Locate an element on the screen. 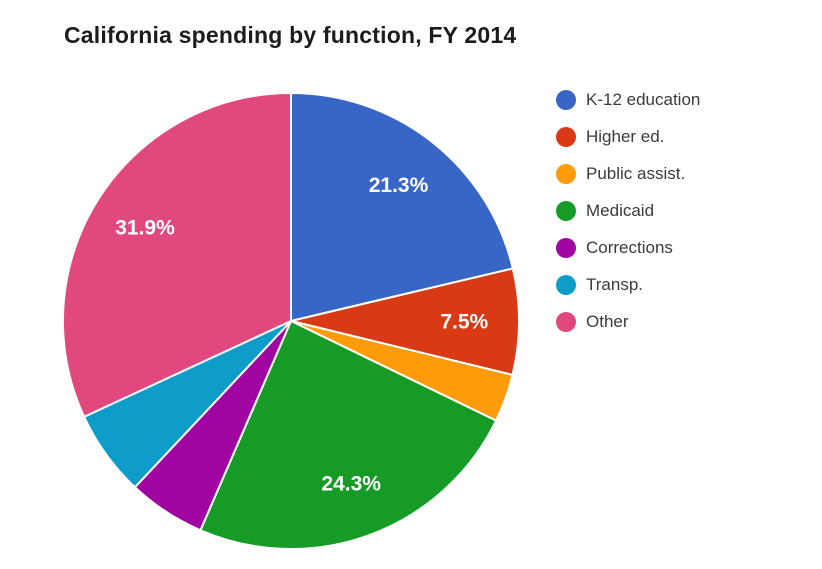 This screenshot has height=569, width=822. legend-item-medicaid: Medicaid is located at coordinates (628, 211).